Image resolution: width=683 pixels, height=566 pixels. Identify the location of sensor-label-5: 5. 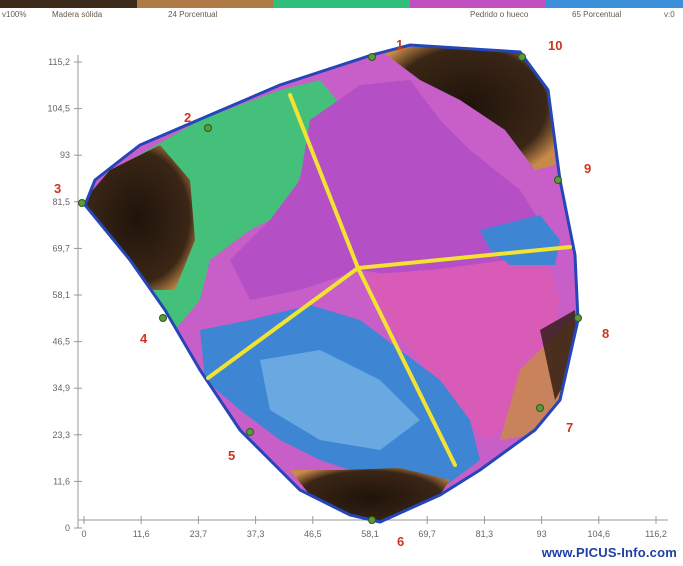
(231, 455).